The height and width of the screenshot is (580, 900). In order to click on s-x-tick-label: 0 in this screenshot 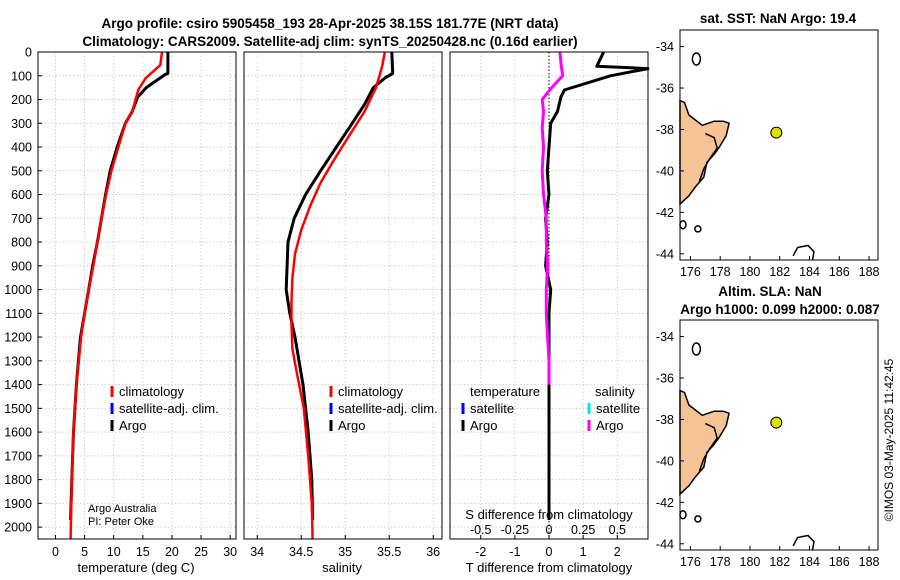, I will do `click(549, 530)`.